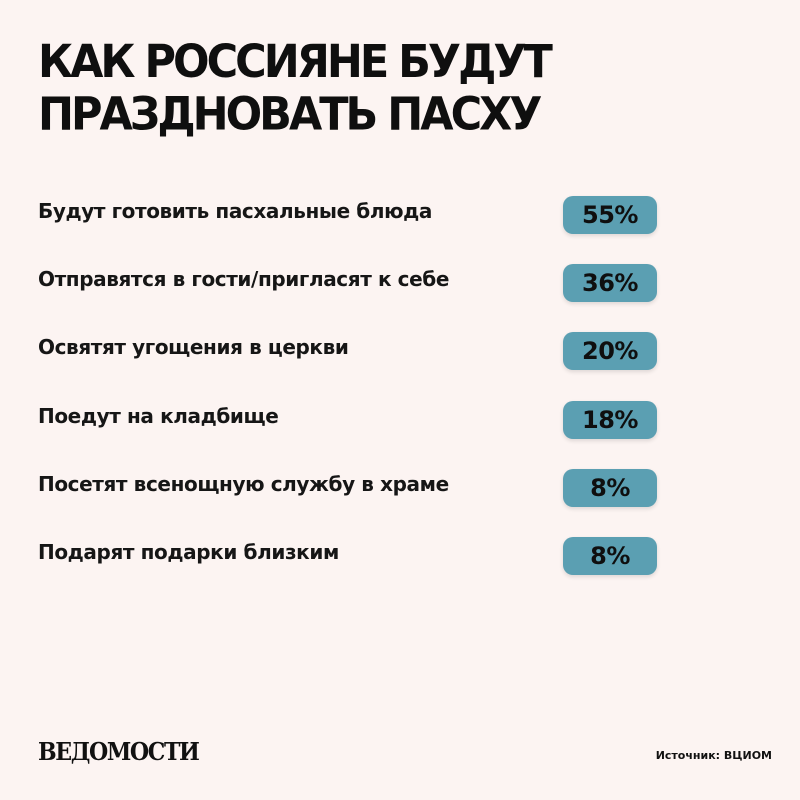  I want to click on percent-value: 36%, so click(610, 283).